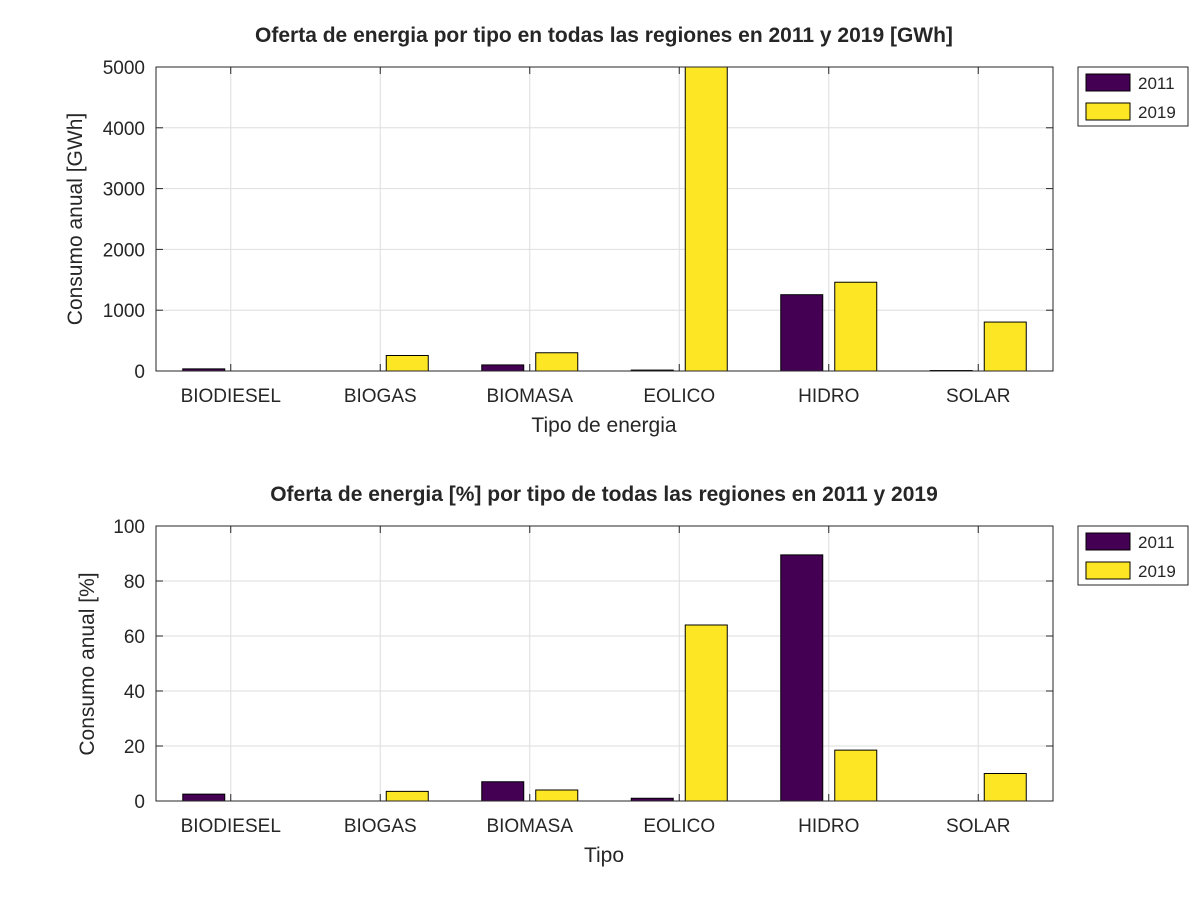 The height and width of the screenshot is (900, 1200). I want to click on y-tick-label: 40, so click(134, 692).